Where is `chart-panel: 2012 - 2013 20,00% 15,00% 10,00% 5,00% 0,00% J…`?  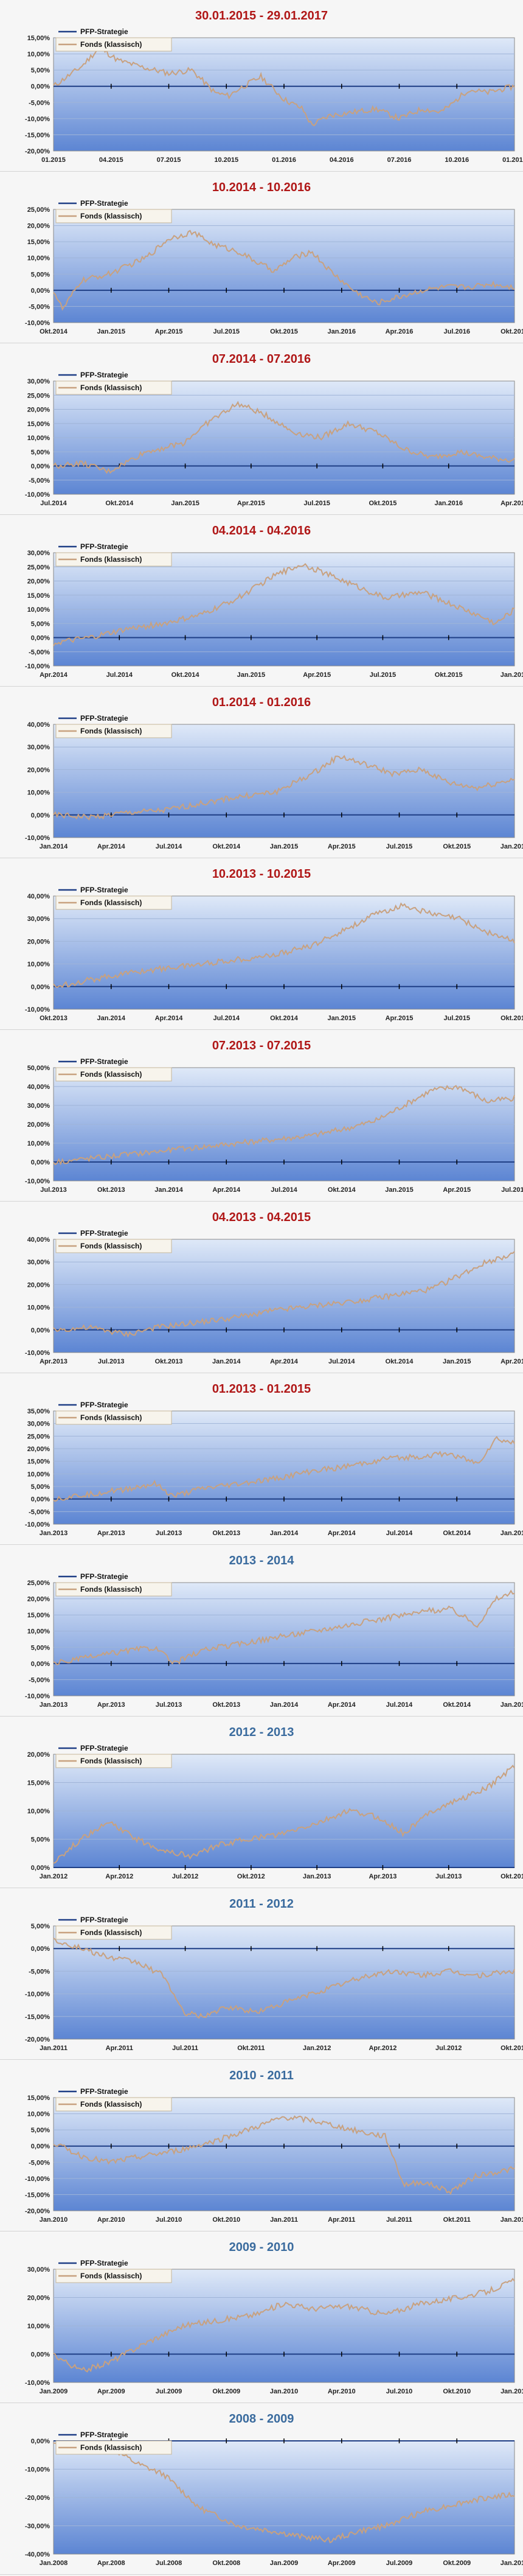
chart-panel: 2012 - 2013 20,00% 15,00% 10,00% 5,00% 0,00% J… is located at coordinates (261, 1803).